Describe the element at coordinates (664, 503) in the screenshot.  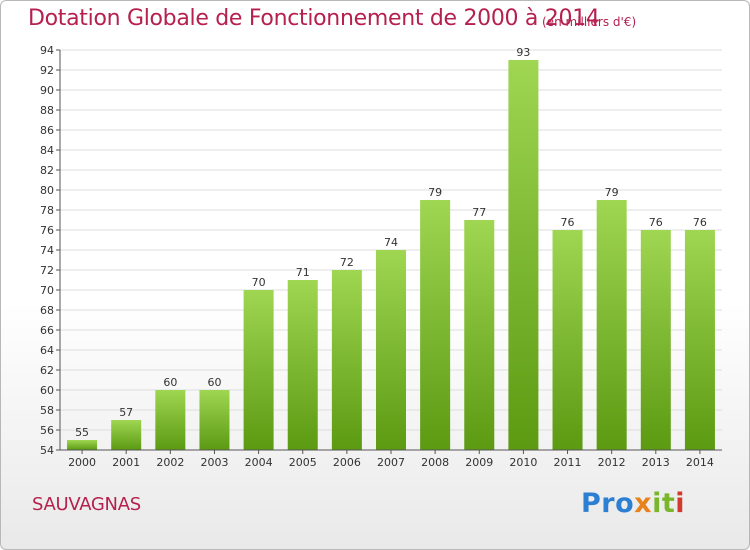
I see `logo-part-3: it` at that location.